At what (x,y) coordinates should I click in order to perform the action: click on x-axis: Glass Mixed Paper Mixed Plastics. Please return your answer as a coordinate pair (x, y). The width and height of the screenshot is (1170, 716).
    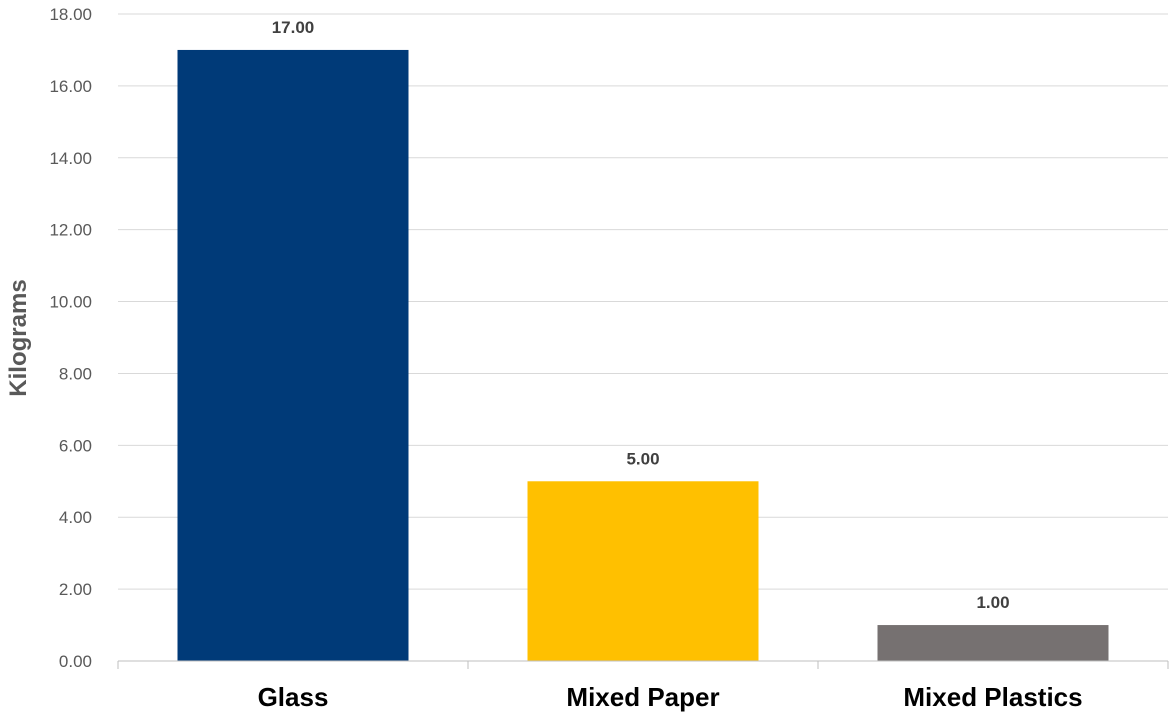
    Looking at the image, I should click on (643, 686).